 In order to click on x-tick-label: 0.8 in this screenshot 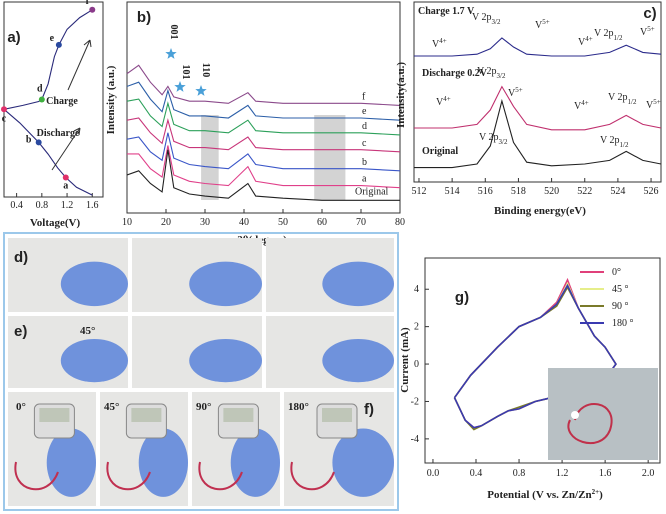, I will do `click(519, 473)`.